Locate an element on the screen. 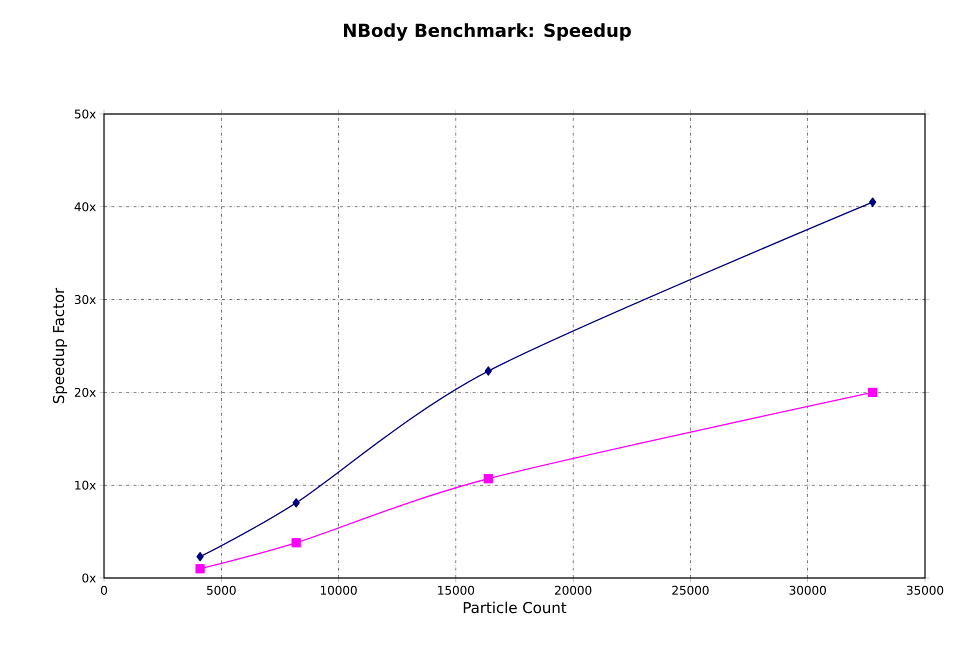  x-axis-title: Particle Count is located at coordinates (515, 608).